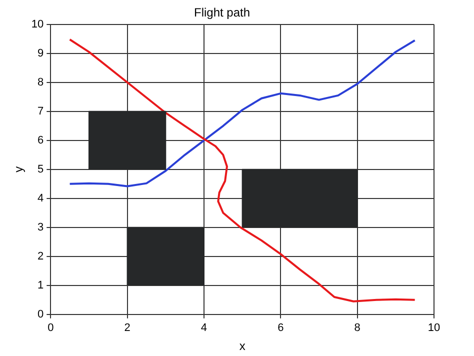 The width and height of the screenshot is (474, 356). I want to click on y-axis-title: y, so click(19, 169).